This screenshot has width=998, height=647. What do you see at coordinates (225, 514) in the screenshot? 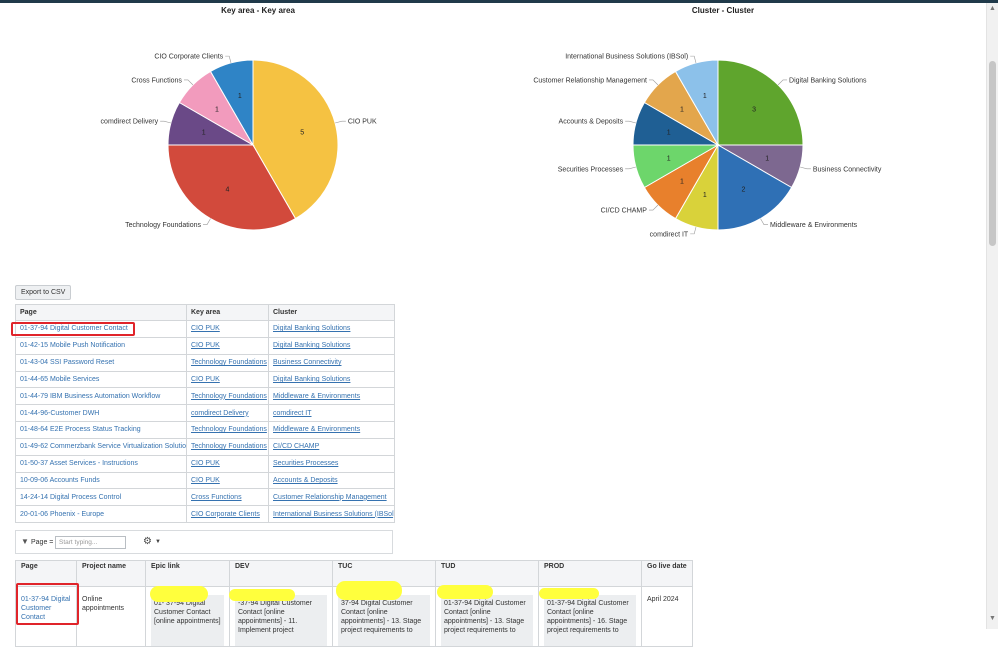
I see `key-area-link: CIO Corporate Clients` at bounding box center [225, 514].